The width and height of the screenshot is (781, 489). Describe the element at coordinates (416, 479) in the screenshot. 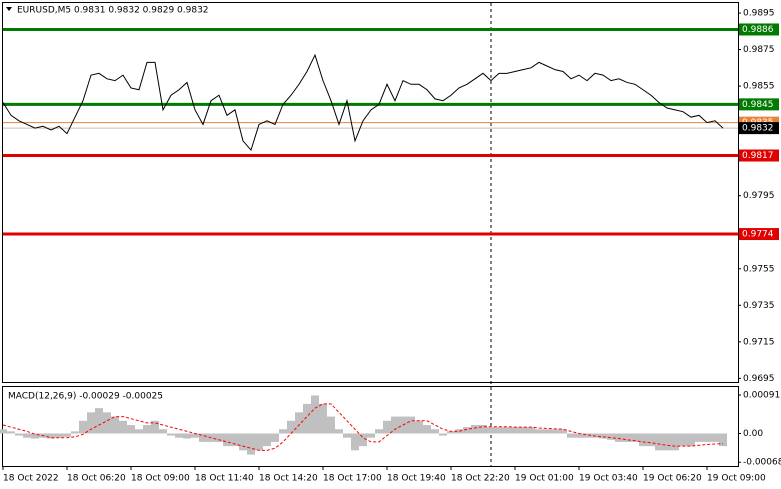

I see `x-tick-label: 18 Oct 19:40` at that location.